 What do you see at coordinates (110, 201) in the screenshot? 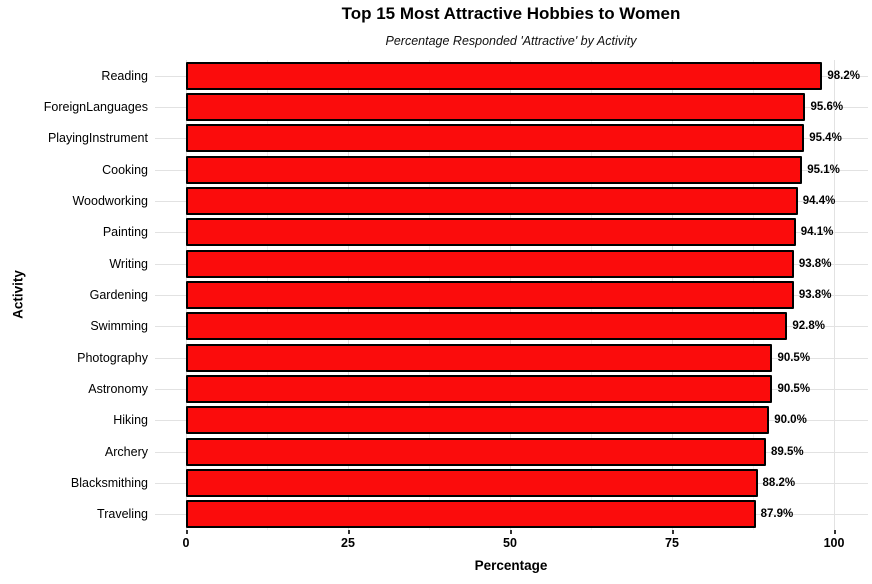
I see `y-axis-tick-label: Woodworking` at bounding box center [110, 201].